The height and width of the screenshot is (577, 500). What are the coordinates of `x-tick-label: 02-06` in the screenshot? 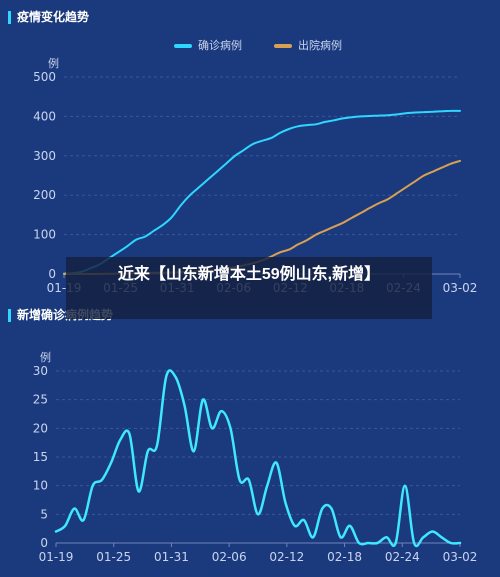 It's located at (229, 557).